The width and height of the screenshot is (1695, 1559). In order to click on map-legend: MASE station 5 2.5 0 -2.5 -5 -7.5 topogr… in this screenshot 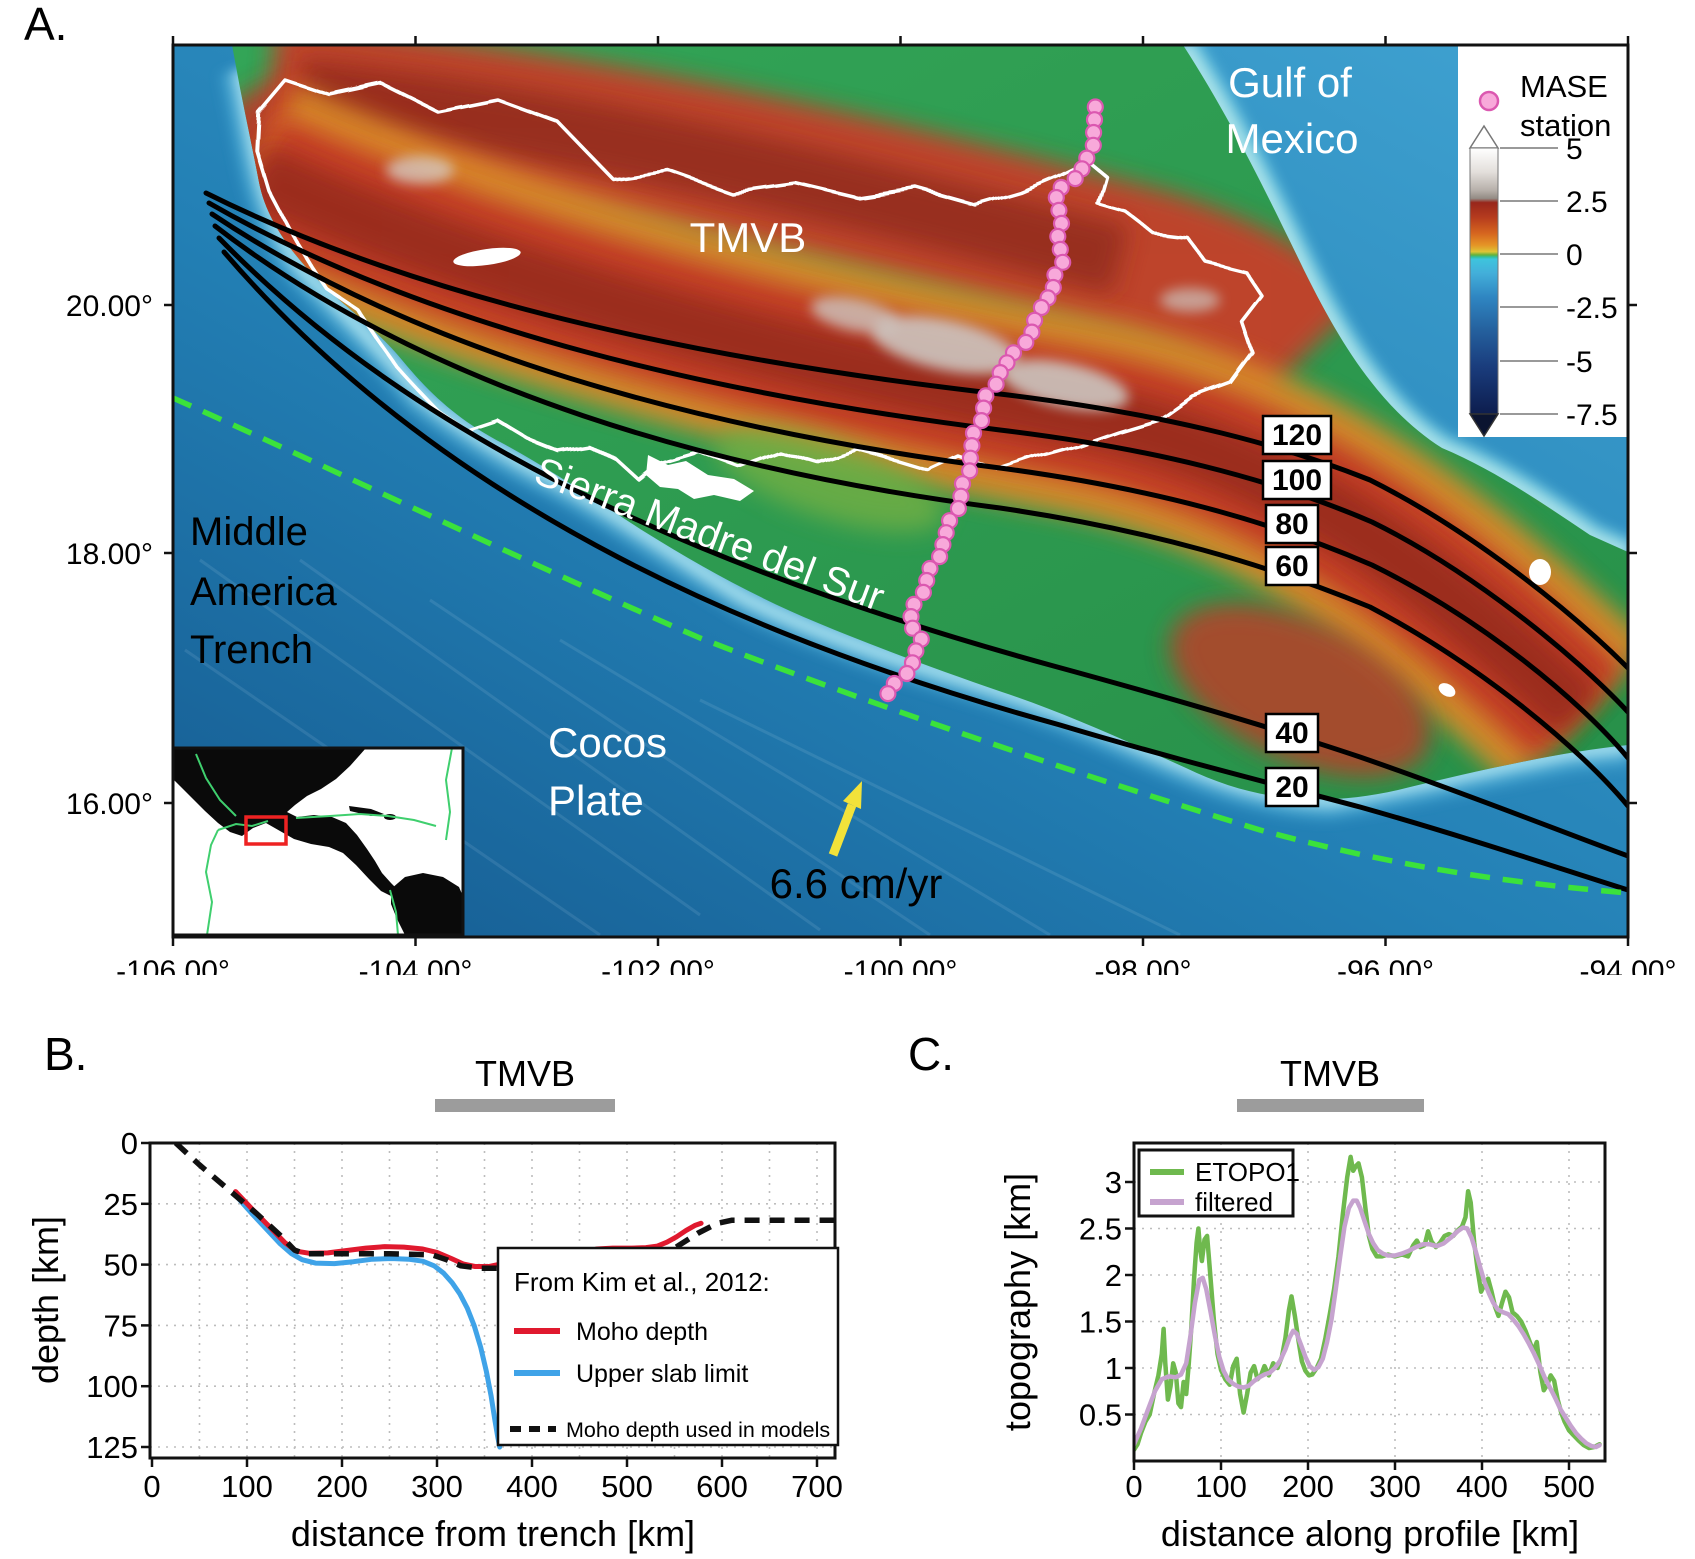, I will do `click(1543, 241)`.